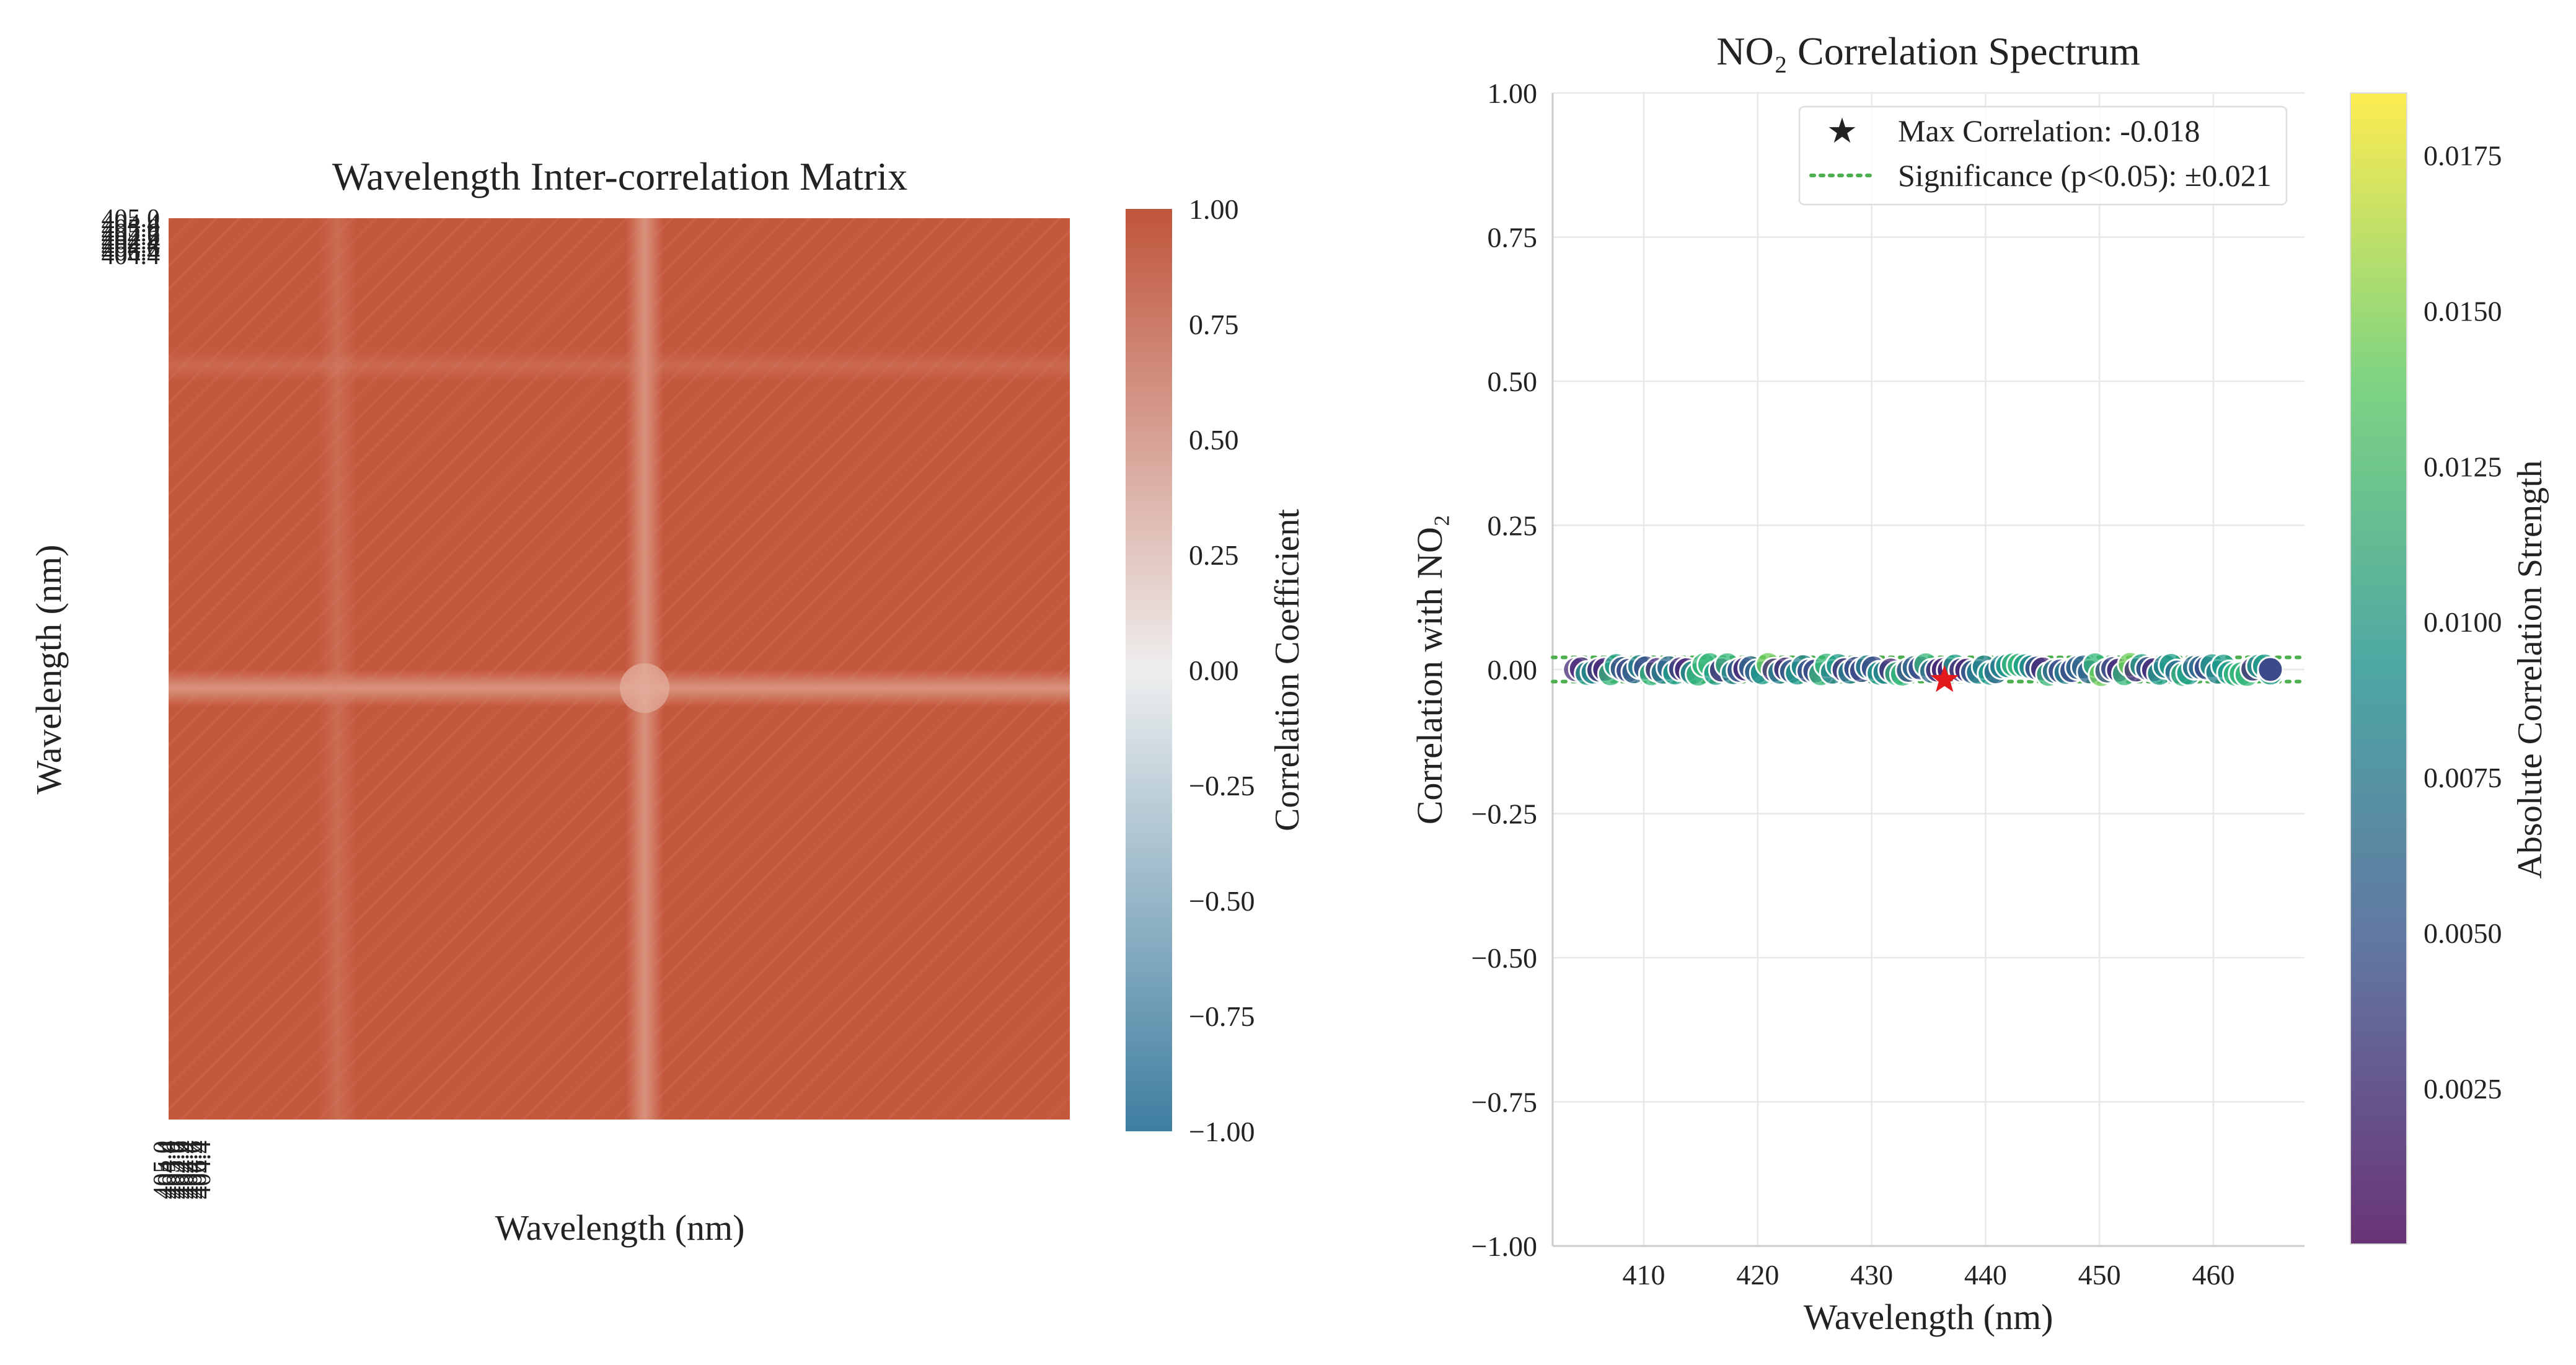 The height and width of the screenshot is (1365, 2576). I want to click on legend-max-correlation: Max Correlation: -0.018, so click(2049, 130).